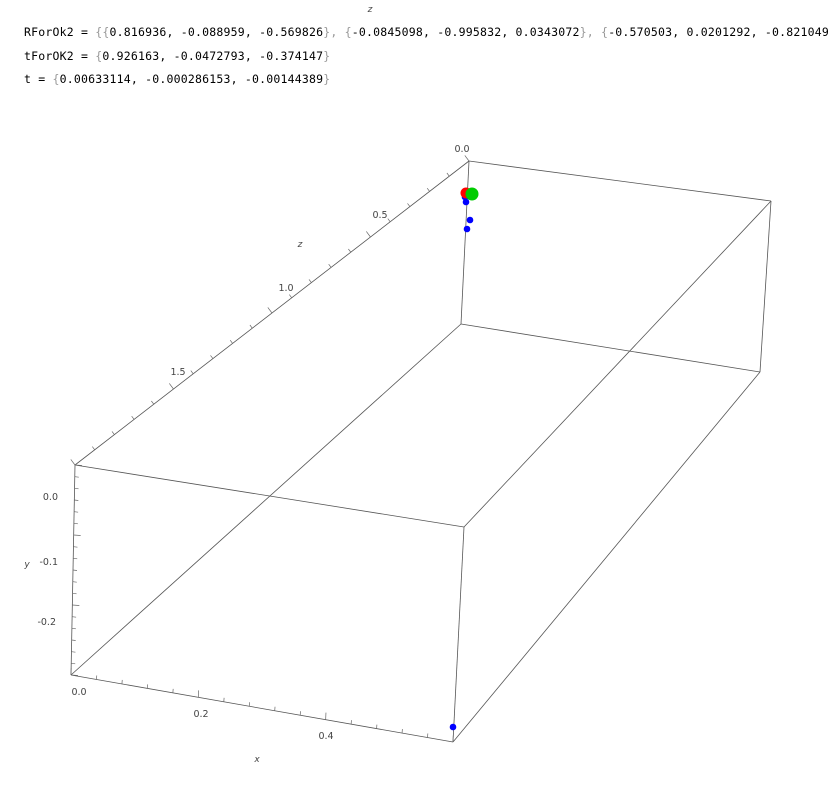  What do you see at coordinates (718, 32) in the screenshot?
I see `row-3: -0.570503, 0.0201292, -0.821049` at bounding box center [718, 32].